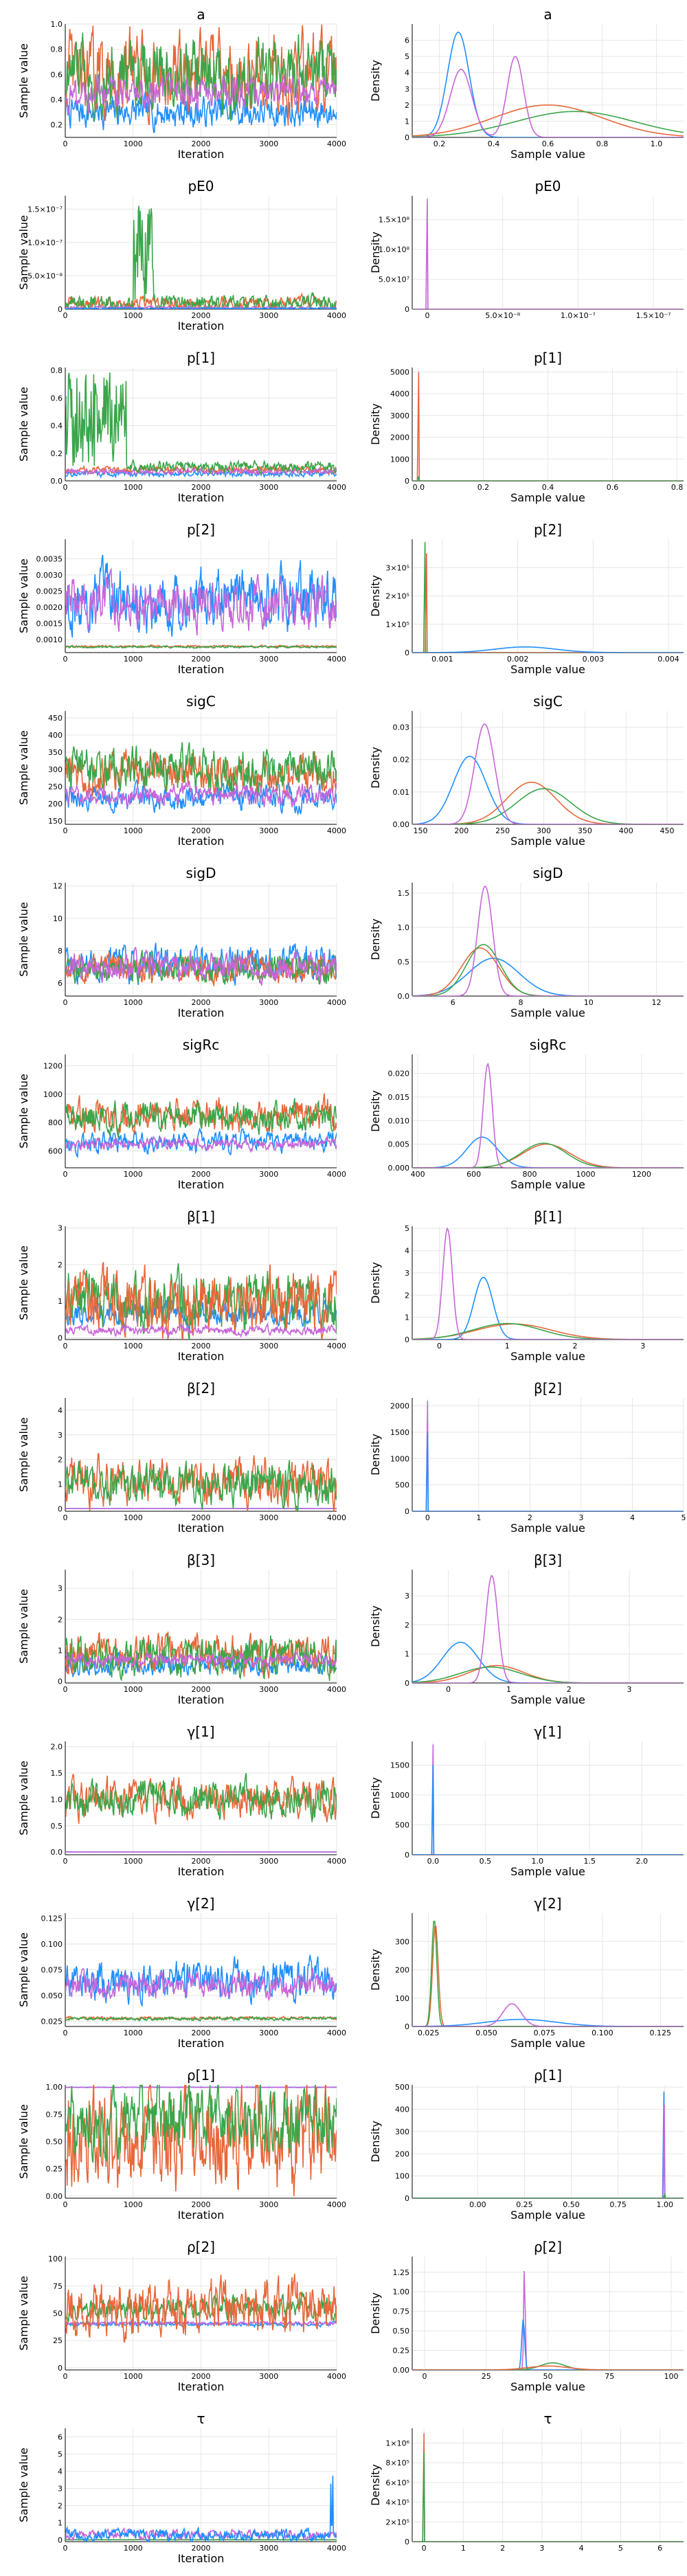  What do you see at coordinates (58, 918) in the screenshot?
I see `y-tick-label: 10` at bounding box center [58, 918].